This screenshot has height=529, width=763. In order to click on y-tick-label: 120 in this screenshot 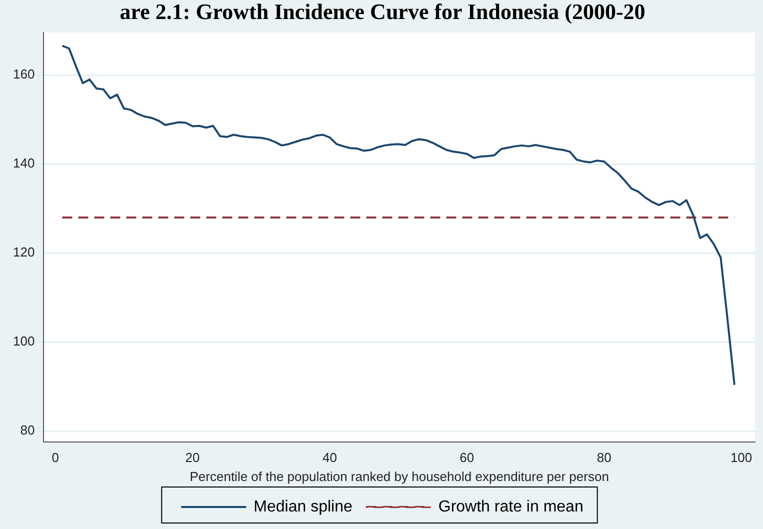, I will do `click(23, 252)`.